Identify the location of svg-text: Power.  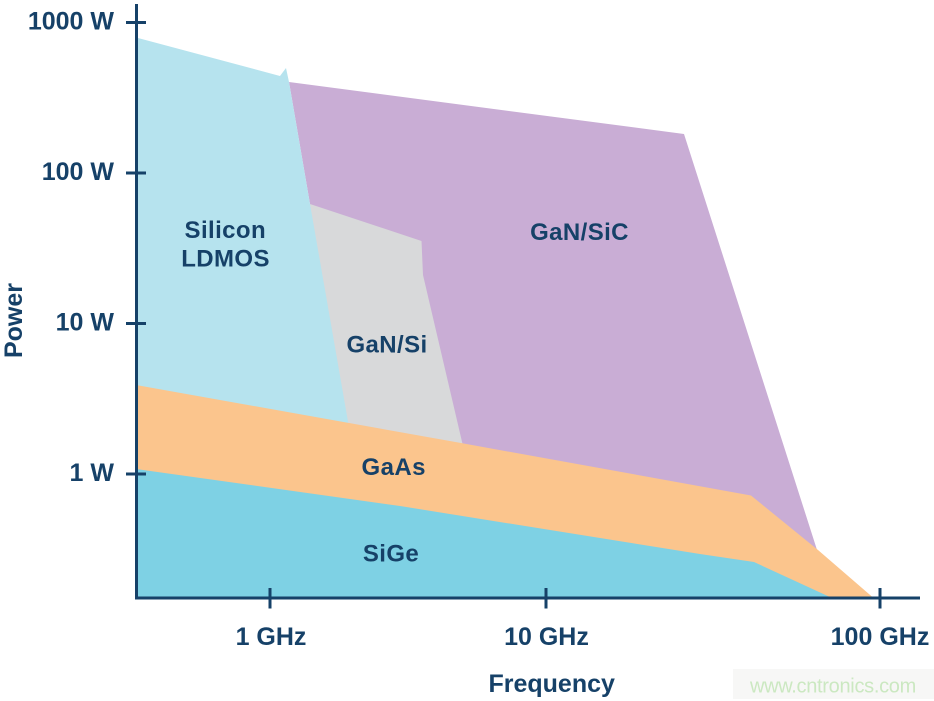
(14, 320).